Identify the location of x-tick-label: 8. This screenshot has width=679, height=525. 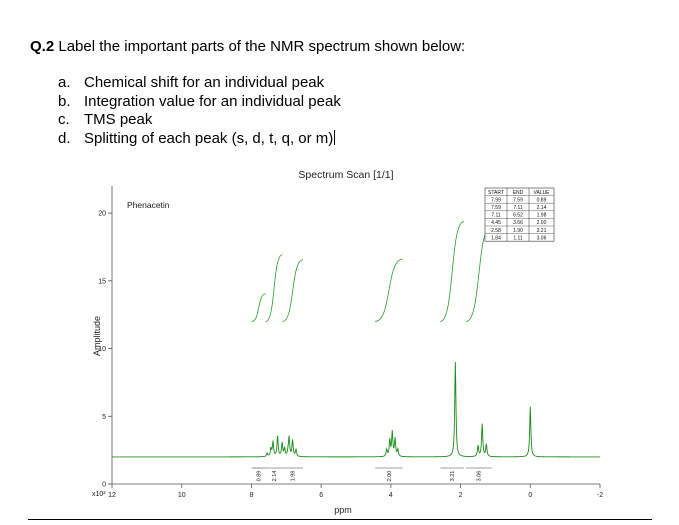
(251, 495).